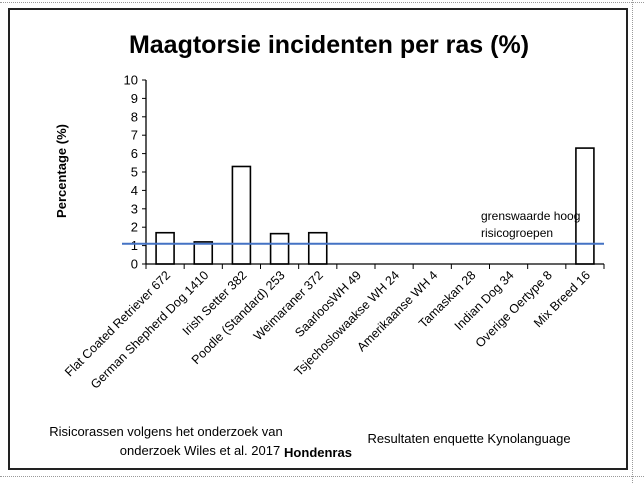  I want to click on x-tick-label: SaarloosWH 49, so click(328, 304).